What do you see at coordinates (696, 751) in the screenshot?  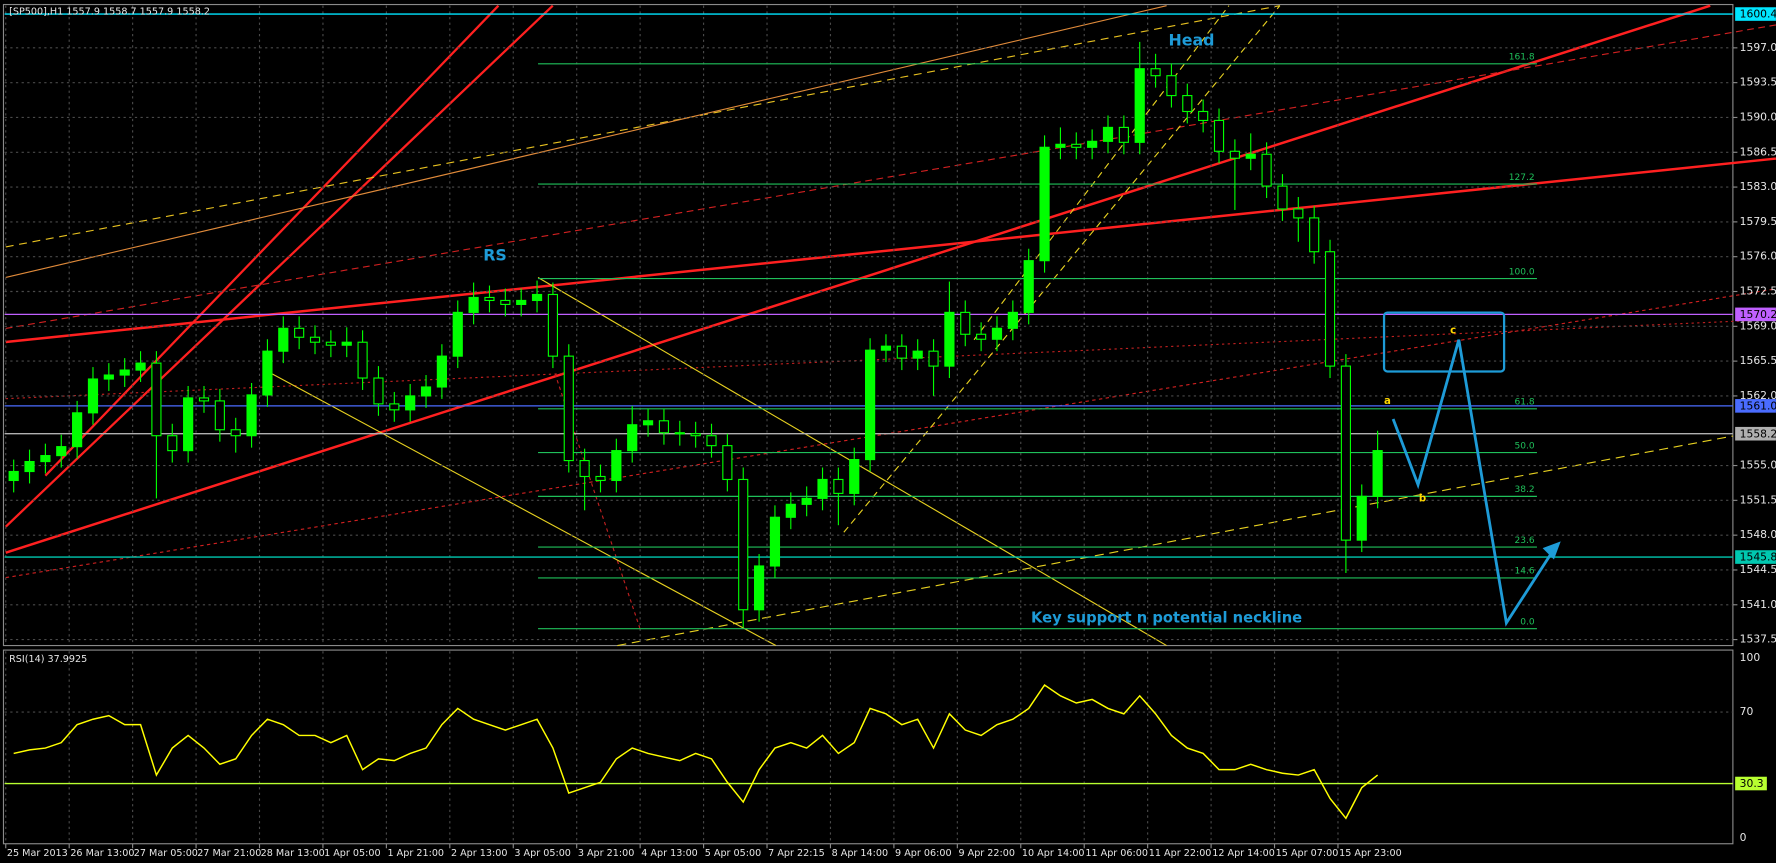 I see `rsi-line` at bounding box center [696, 751].